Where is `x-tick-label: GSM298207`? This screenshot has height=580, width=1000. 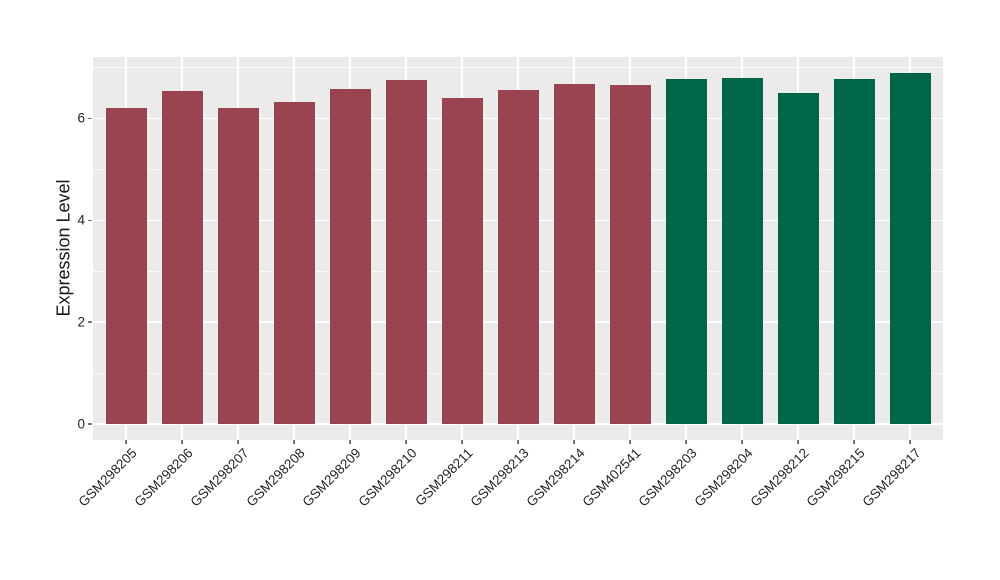
x-tick-label: GSM298207 is located at coordinates (219, 477).